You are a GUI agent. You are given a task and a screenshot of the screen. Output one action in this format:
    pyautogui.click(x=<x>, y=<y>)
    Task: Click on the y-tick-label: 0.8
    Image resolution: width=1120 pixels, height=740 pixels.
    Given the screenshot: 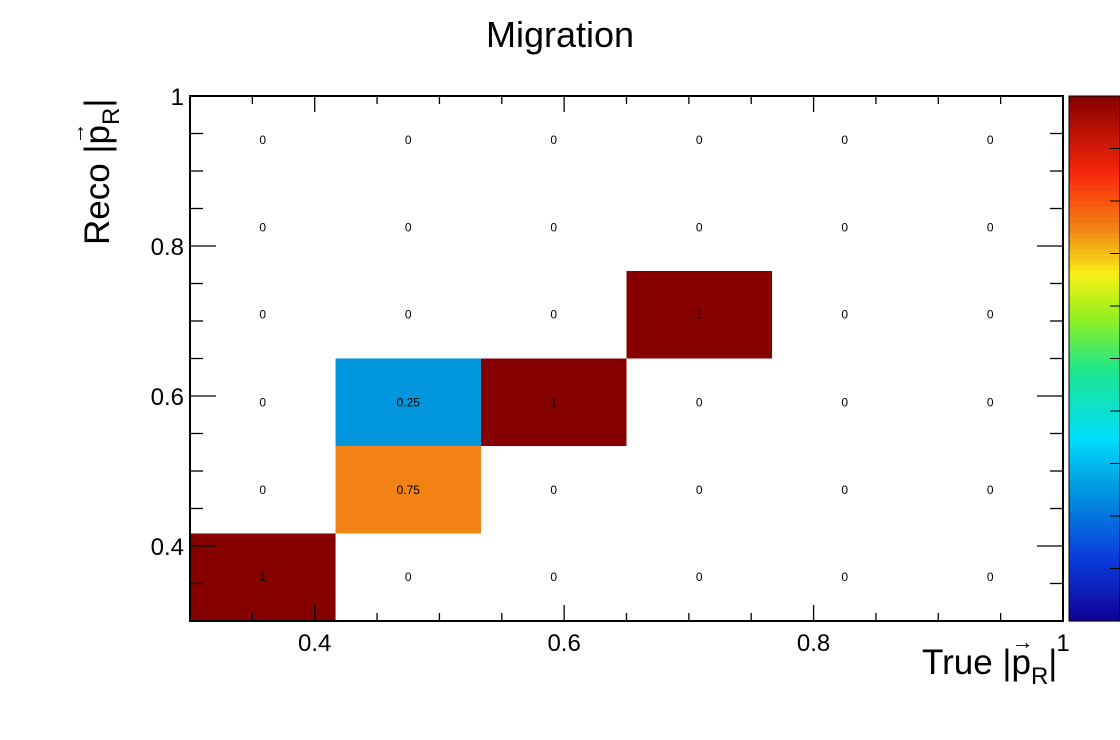 What is the action you would take?
    pyautogui.click(x=167, y=247)
    